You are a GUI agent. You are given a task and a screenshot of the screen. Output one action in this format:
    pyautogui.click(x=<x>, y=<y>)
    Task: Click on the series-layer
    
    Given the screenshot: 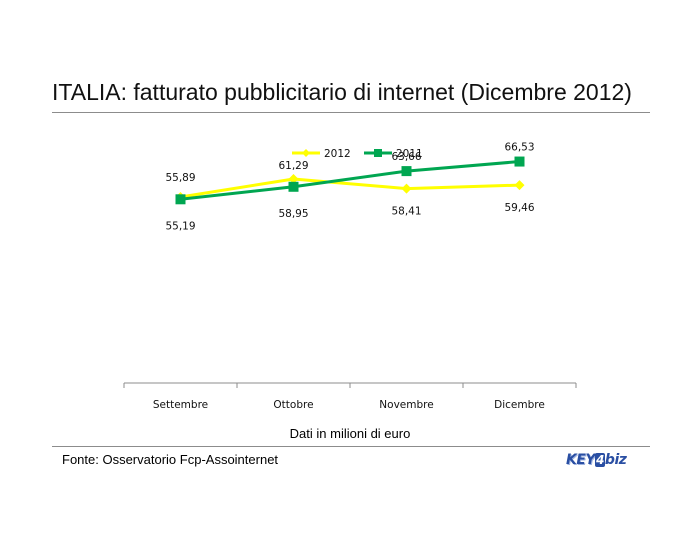 What is the action you would take?
    pyautogui.click(x=350, y=180)
    